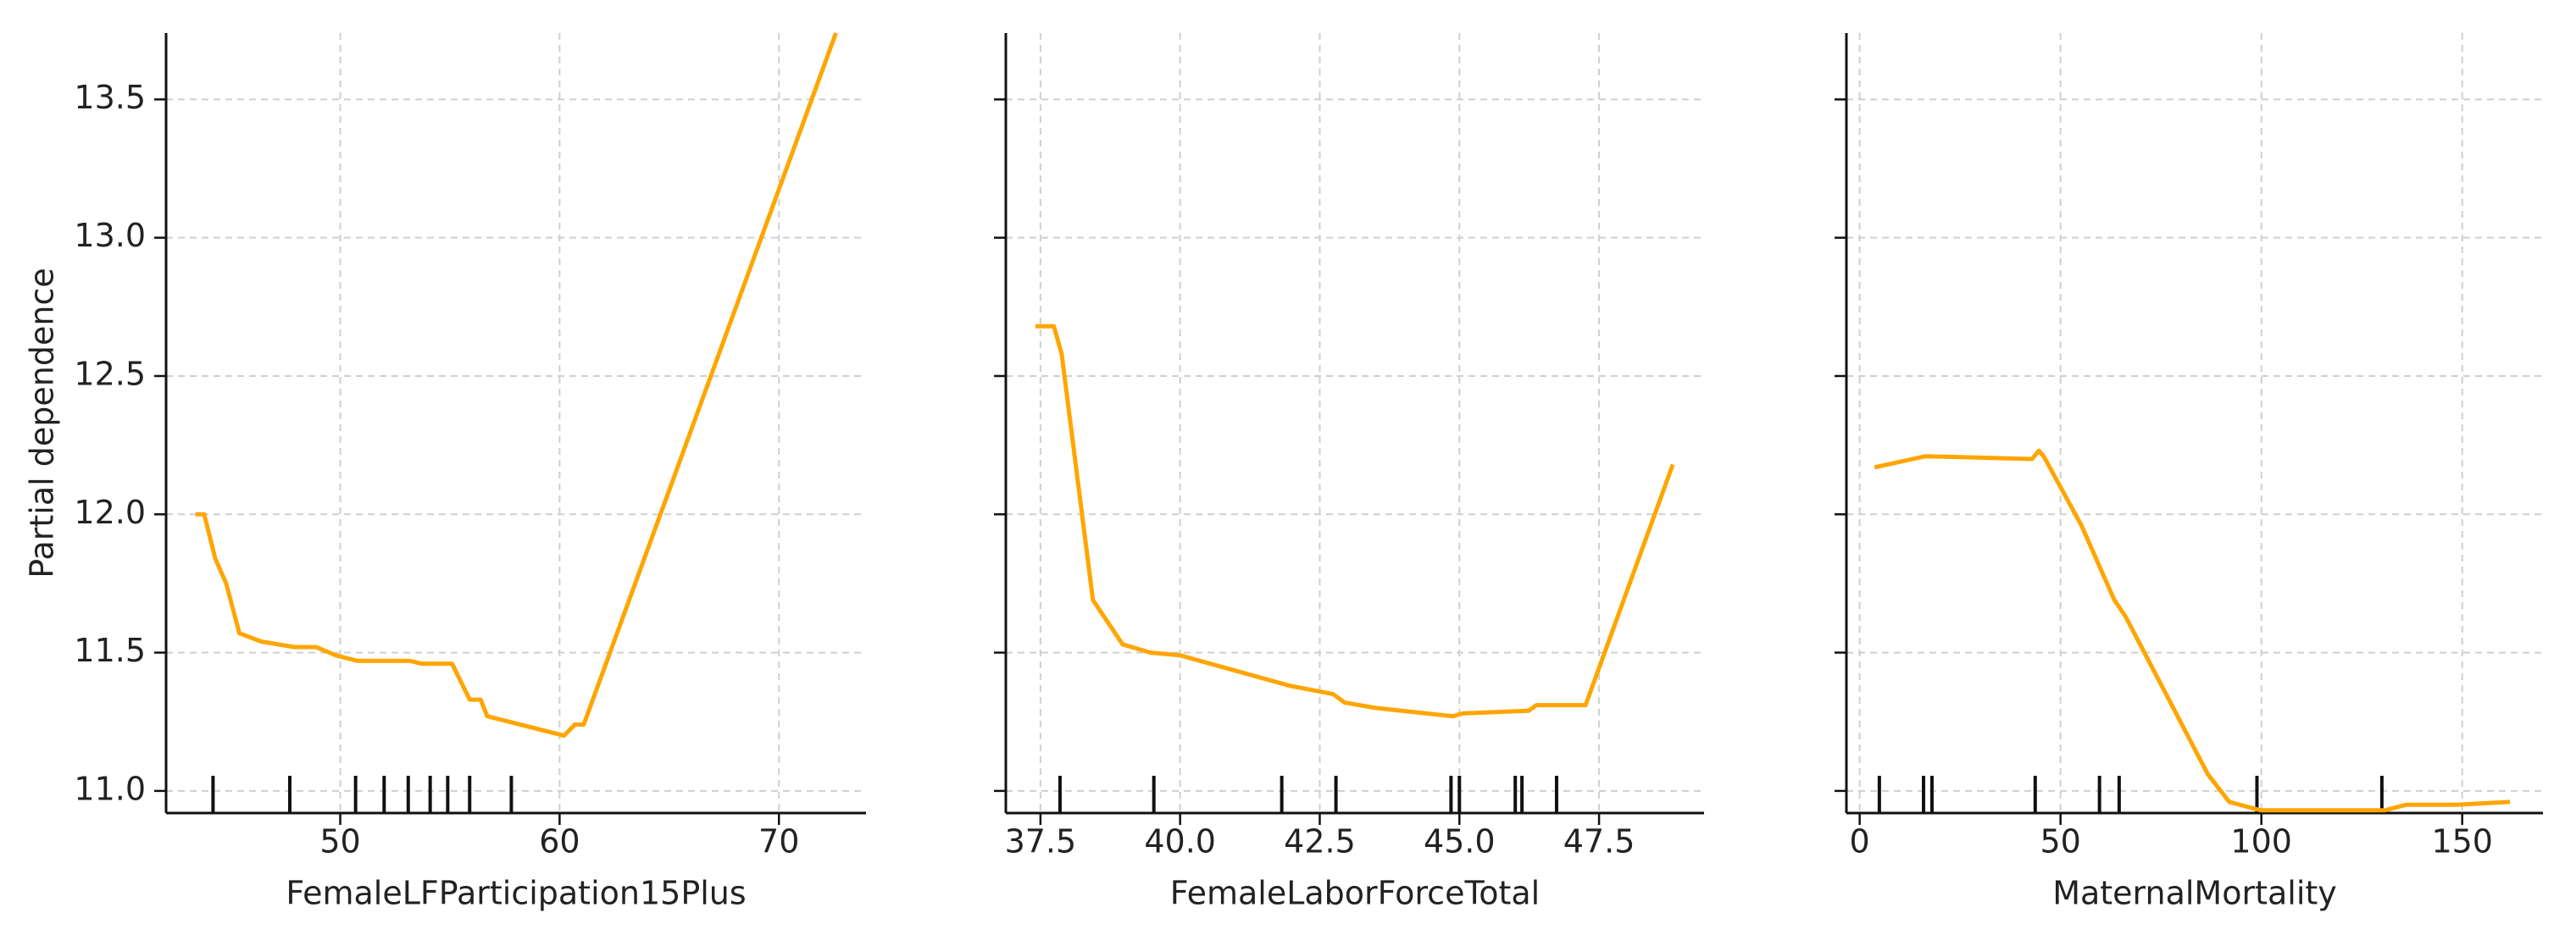 The image size is (2576, 935). Describe the element at coordinates (110, 512) in the screenshot. I see `y-tick-label: 12.0` at that location.